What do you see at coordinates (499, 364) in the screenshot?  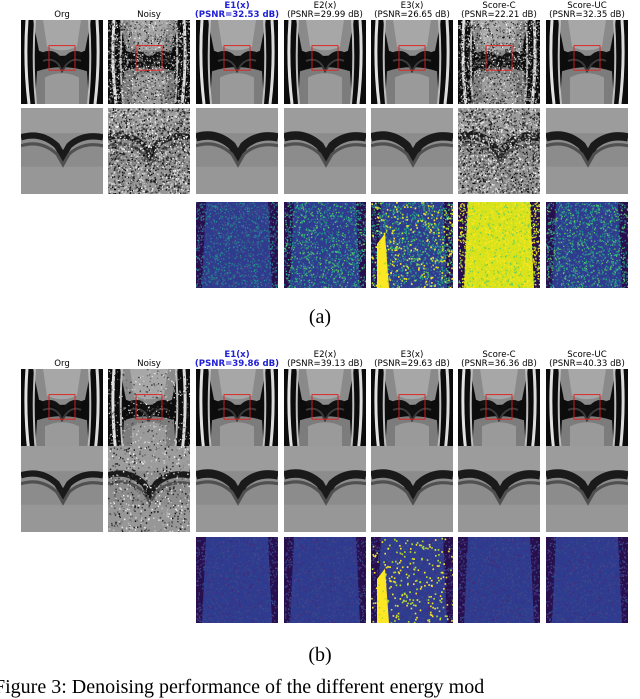 I see `psnr-label: (PSNR=36.36 dB)` at bounding box center [499, 364].